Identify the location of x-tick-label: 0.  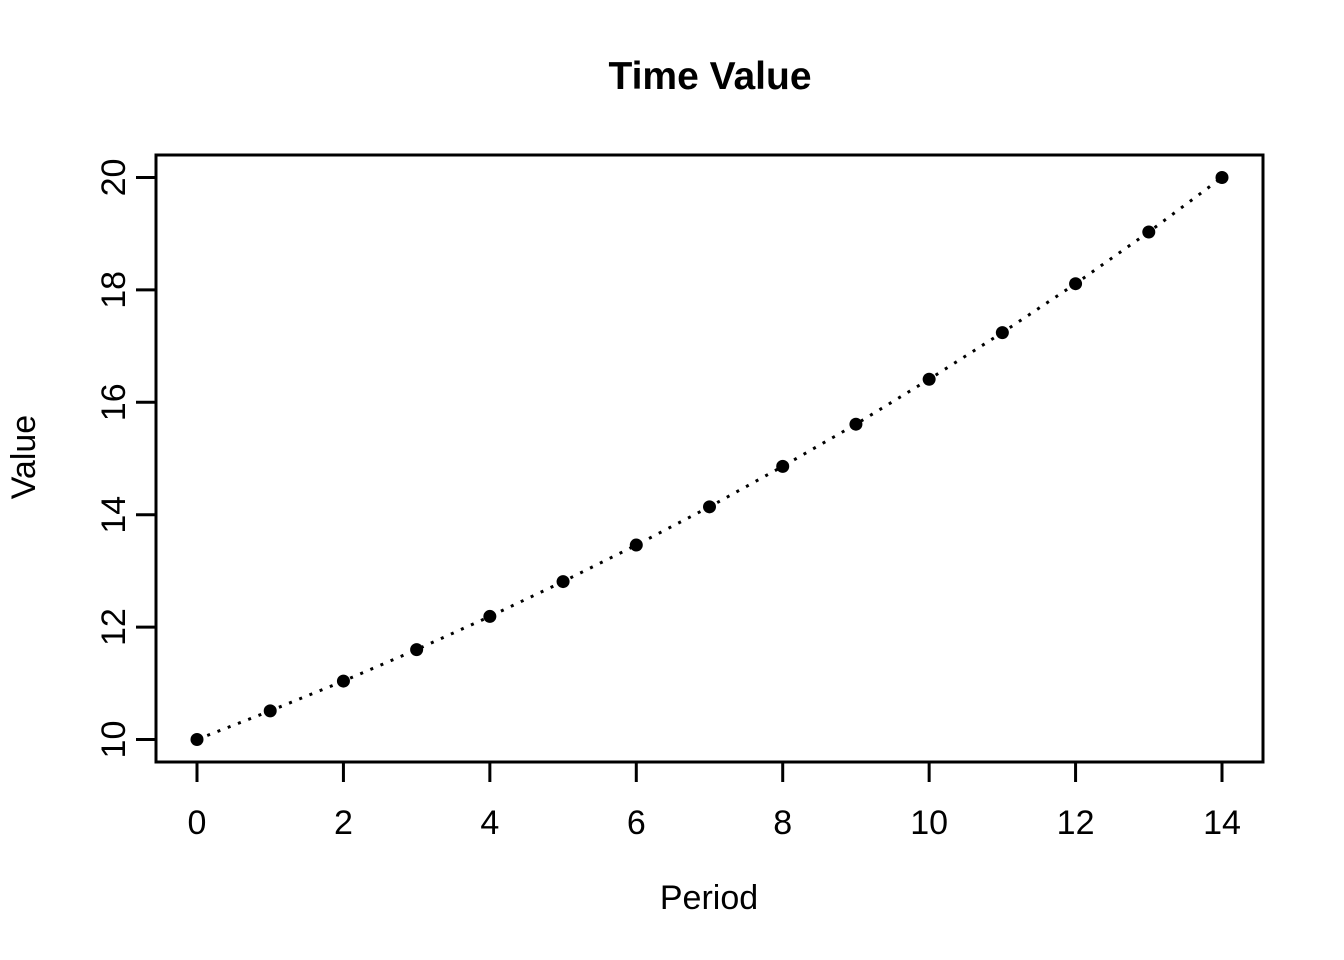
(197, 823).